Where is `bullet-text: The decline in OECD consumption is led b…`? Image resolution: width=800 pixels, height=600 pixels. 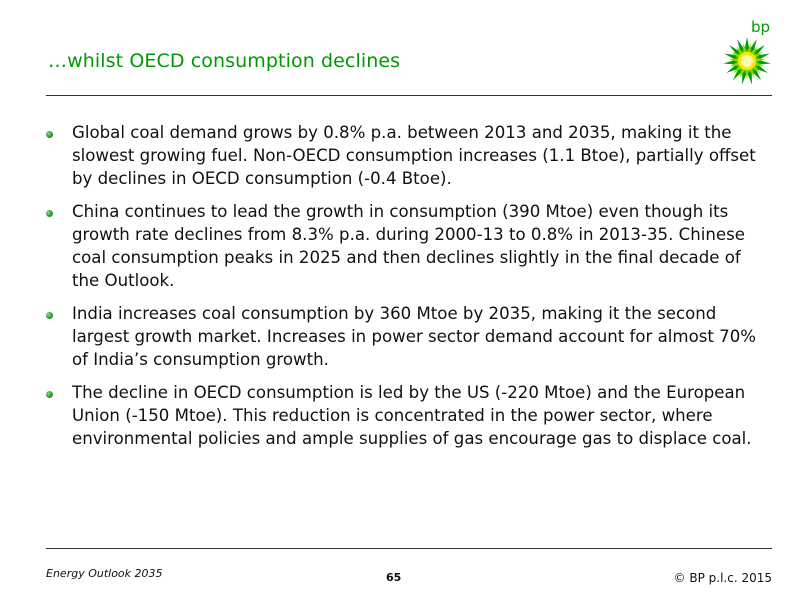
bullet-text: The decline in OECD consumption is led b… is located at coordinates (412, 415).